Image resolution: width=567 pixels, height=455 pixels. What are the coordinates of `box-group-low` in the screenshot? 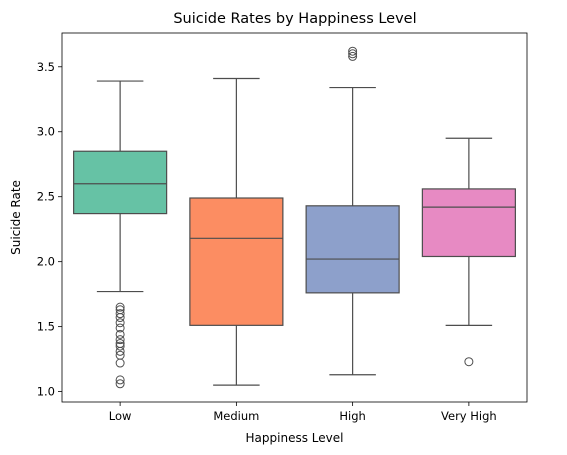 It's located at (120, 234).